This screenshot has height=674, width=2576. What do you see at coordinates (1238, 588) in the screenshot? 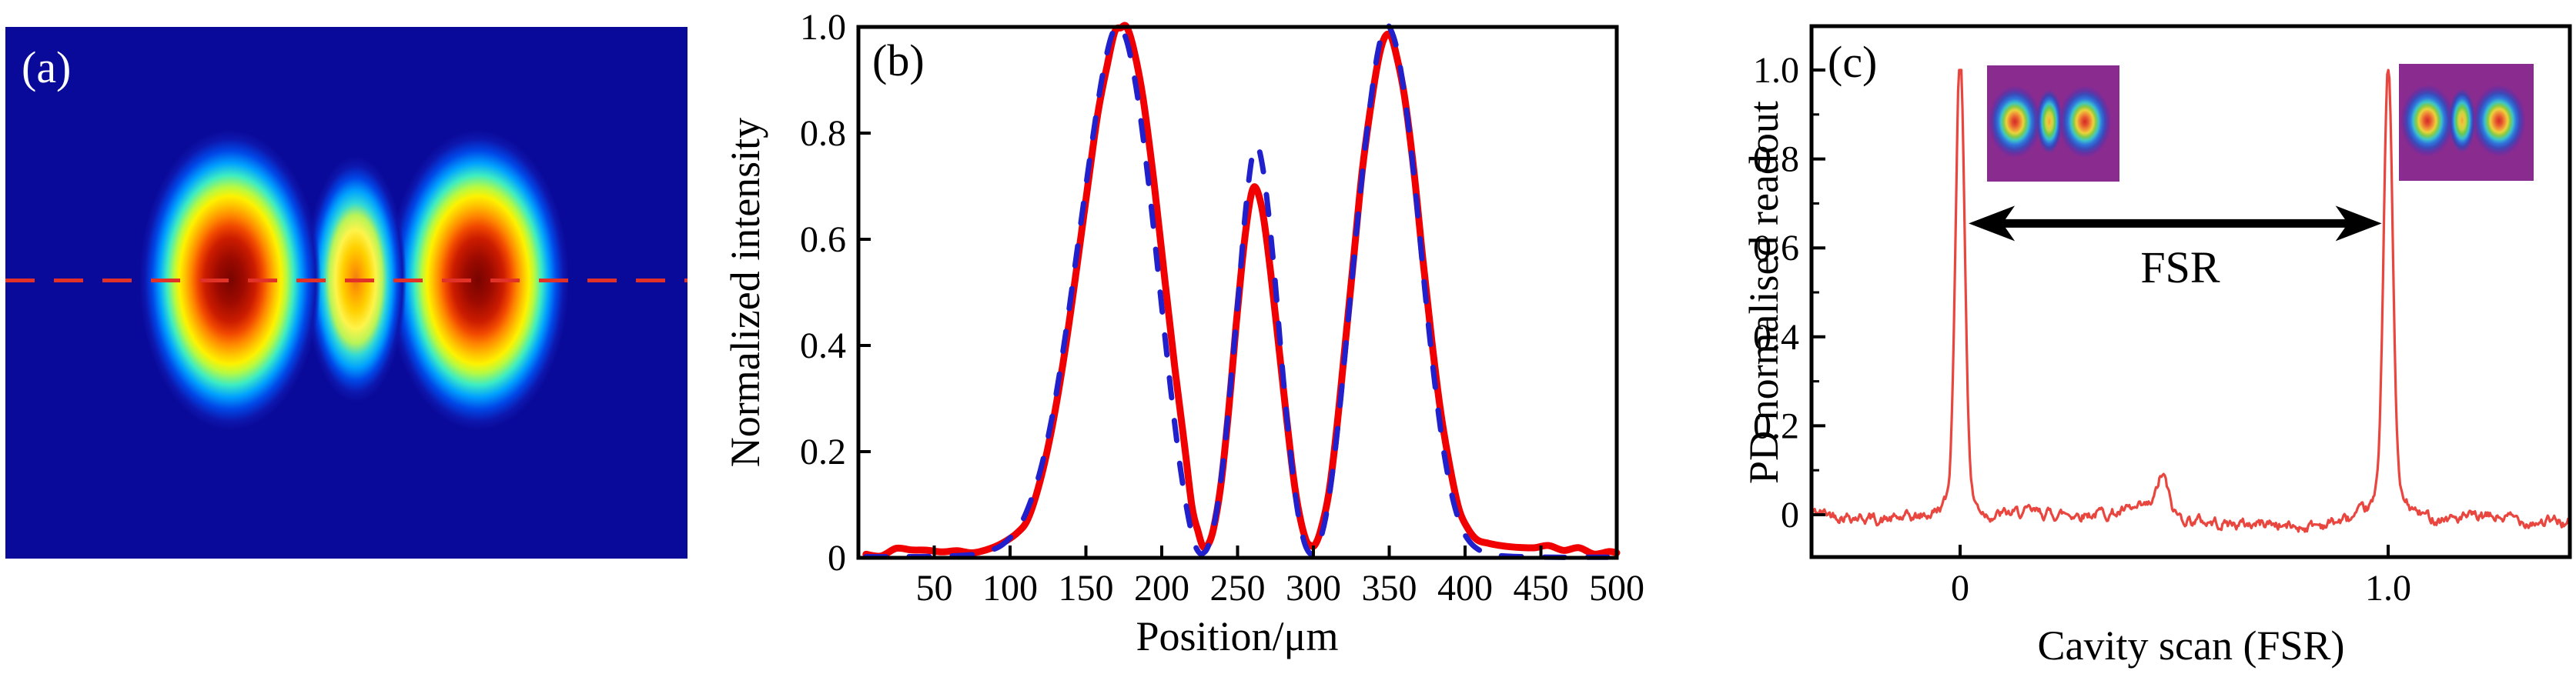
I see `panel-b-x-tick-label: 250` at bounding box center [1238, 588].